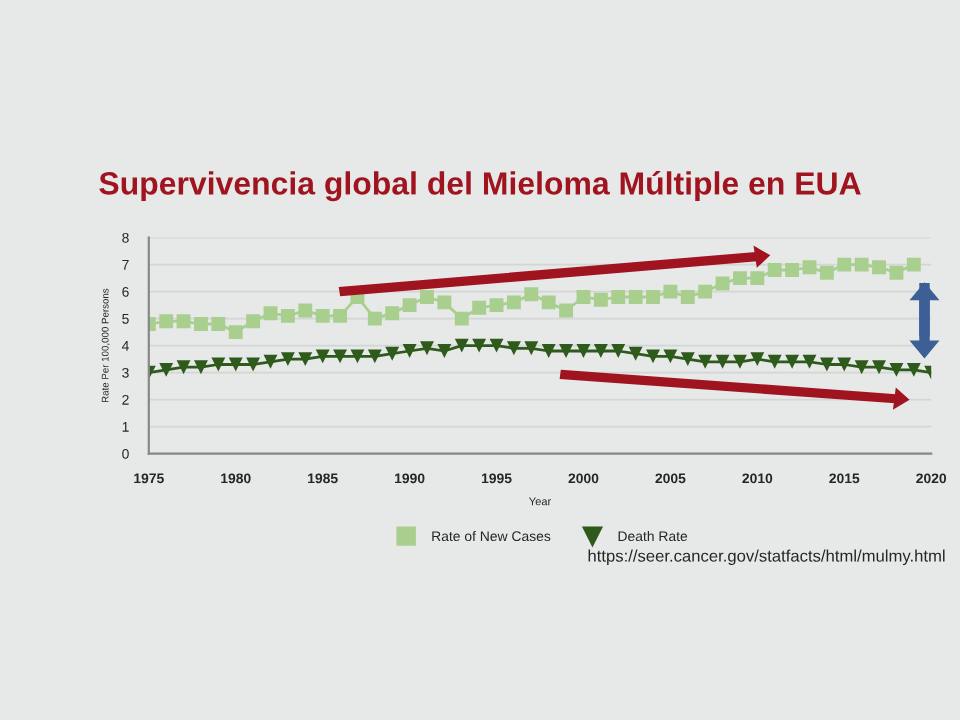 Image resolution: width=960 pixels, height=720 pixels. What do you see at coordinates (480, 186) in the screenshot?
I see `chart-title: Supervivencia global del Mieloma Múltiple en EUA` at bounding box center [480, 186].